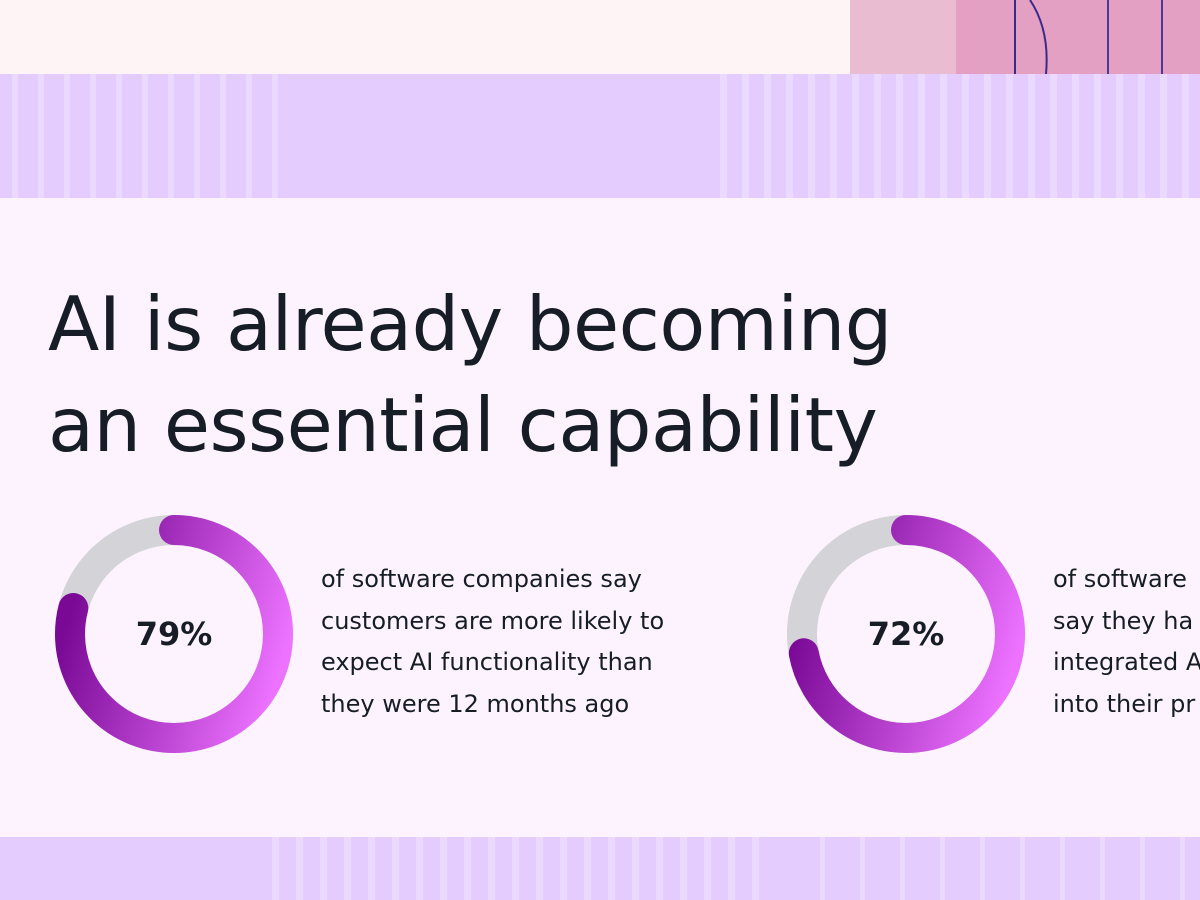 The height and width of the screenshot is (900, 1200). Describe the element at coordinates (493, 620) in the screenshot. I see `stat-description-1-line-2: customers are more likely to` at that location.